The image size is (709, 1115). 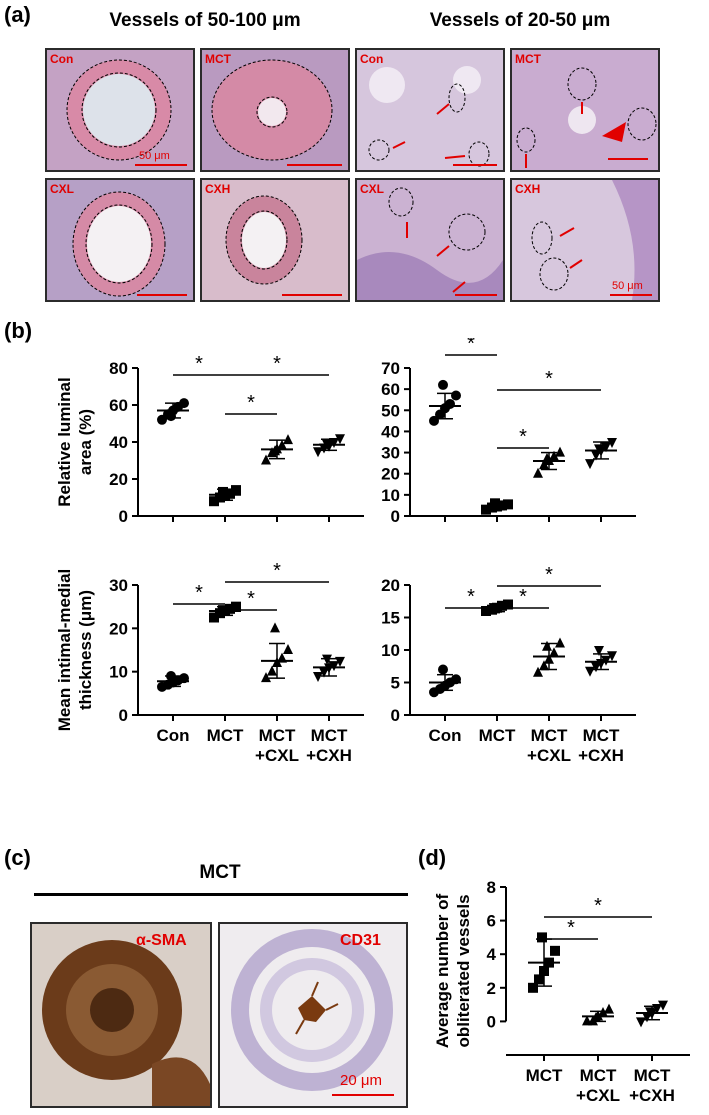 I want to click on stain-label-asma: α-SMA, so click(x=161, y=940).